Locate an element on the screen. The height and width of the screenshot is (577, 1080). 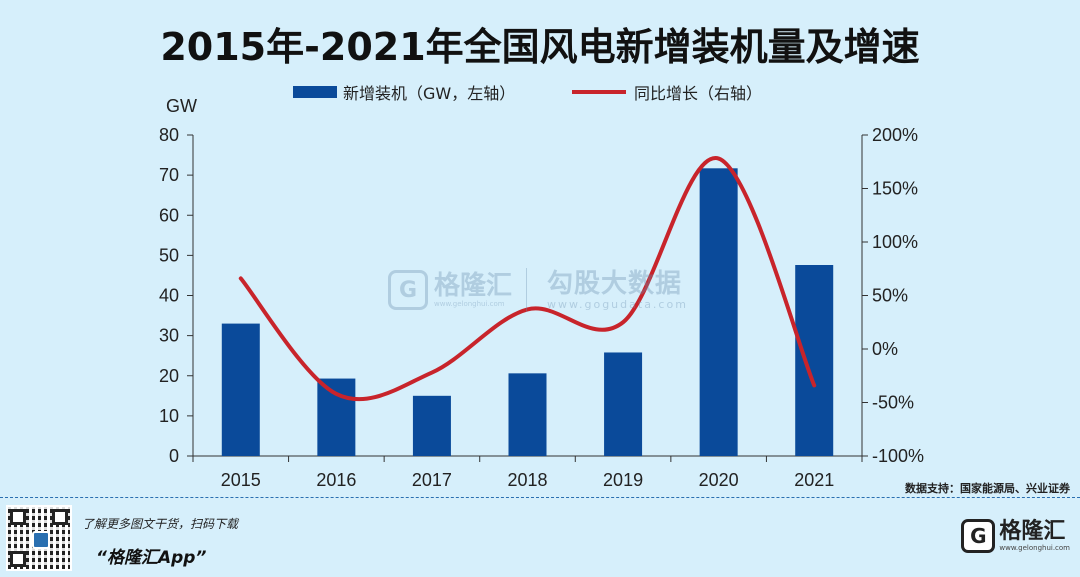
x-tick-label: 2021 is located at coordinates (814, 480).